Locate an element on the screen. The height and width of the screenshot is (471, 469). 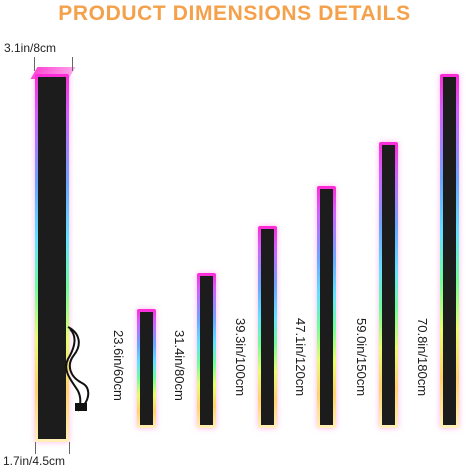
page-title: PRODUCT DIMENSIONS DETAILS is located at coordinates (234, 13).